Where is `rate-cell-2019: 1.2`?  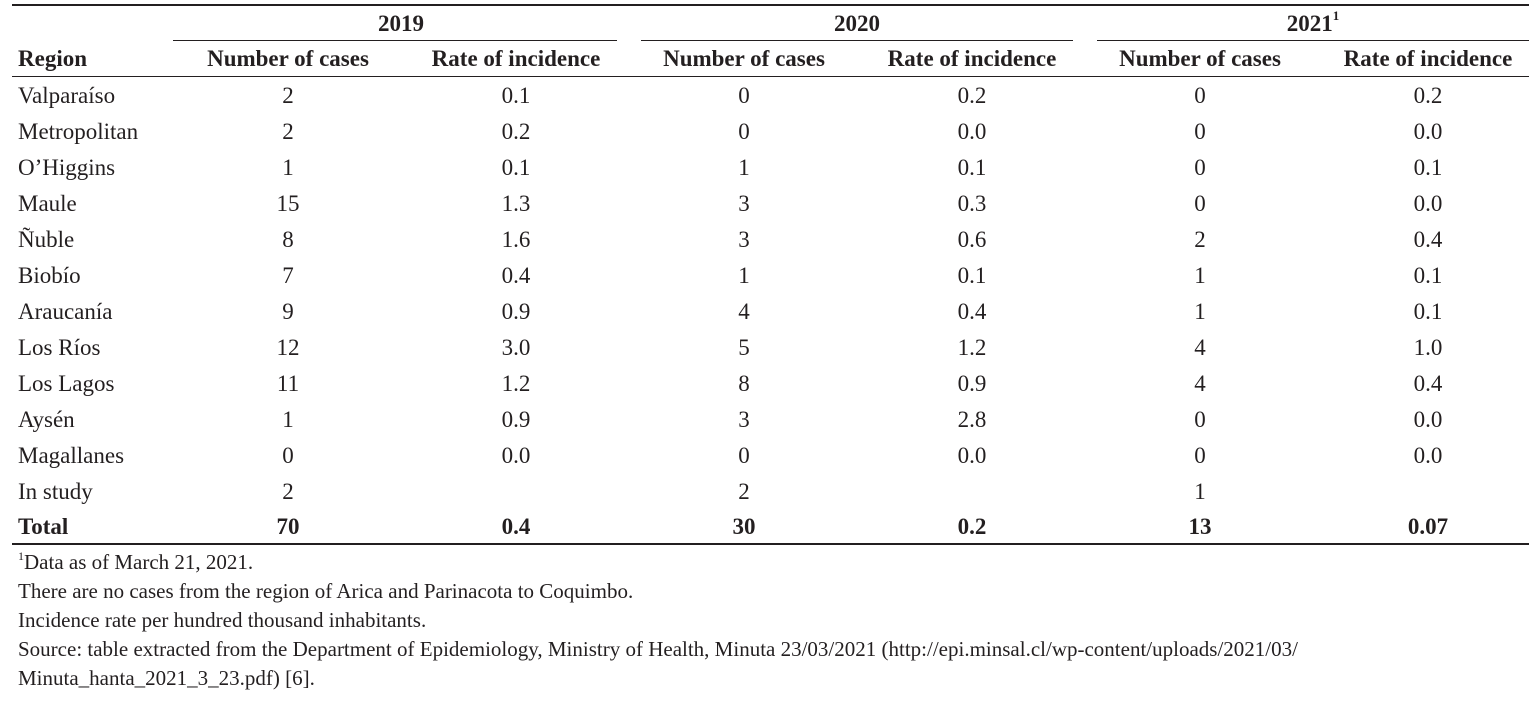 rate-cell-2019: 1.2 is located at coordinates (516, 383).